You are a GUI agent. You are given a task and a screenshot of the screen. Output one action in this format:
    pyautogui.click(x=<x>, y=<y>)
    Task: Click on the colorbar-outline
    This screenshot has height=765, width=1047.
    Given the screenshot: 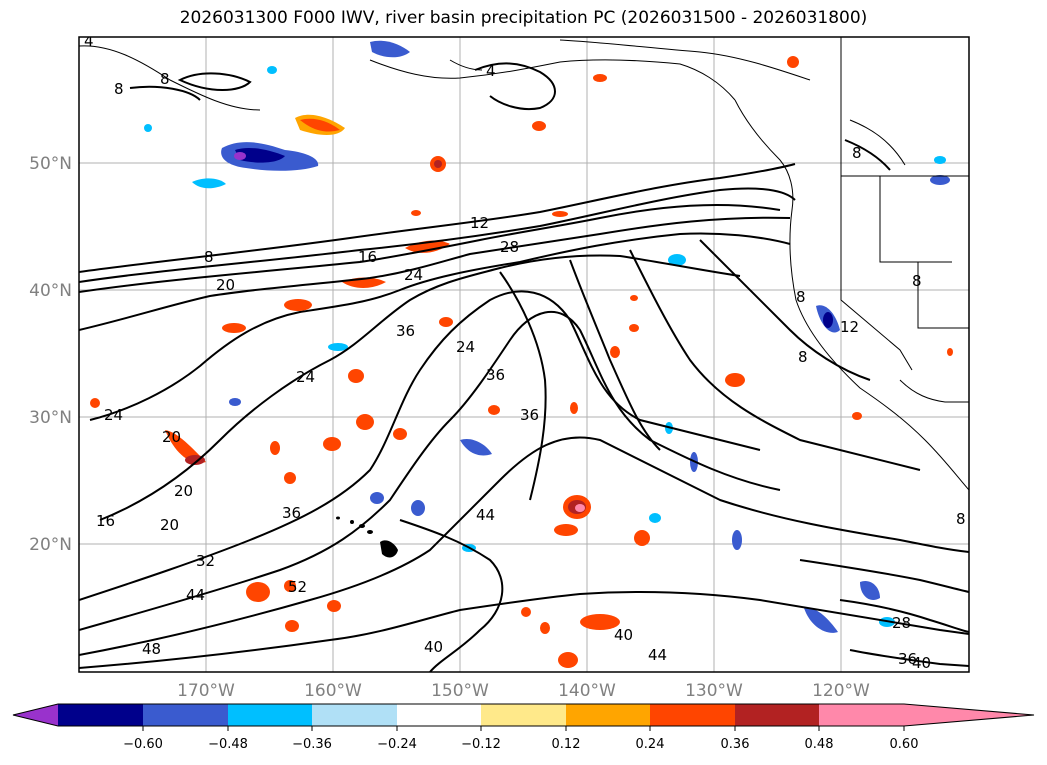 What is the action you would take?
    pyautogui.click(x=523, y=715)
    